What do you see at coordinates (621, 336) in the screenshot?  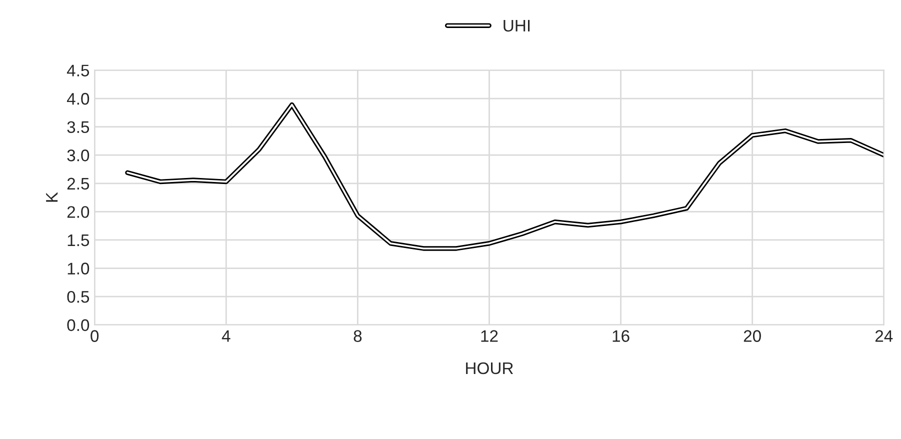 I see `x-tick-label: 16` at bounding box center [621, 336].